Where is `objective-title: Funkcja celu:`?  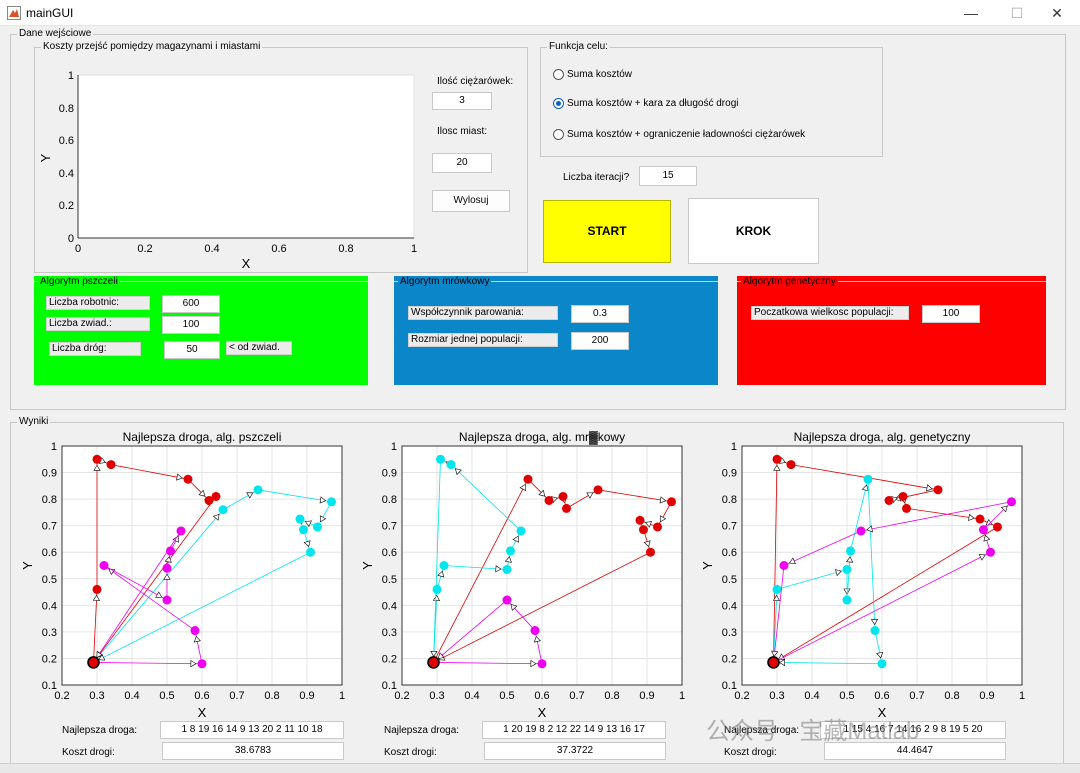
objective-title: Funkcja celu: is located at coordinates (578, 47).